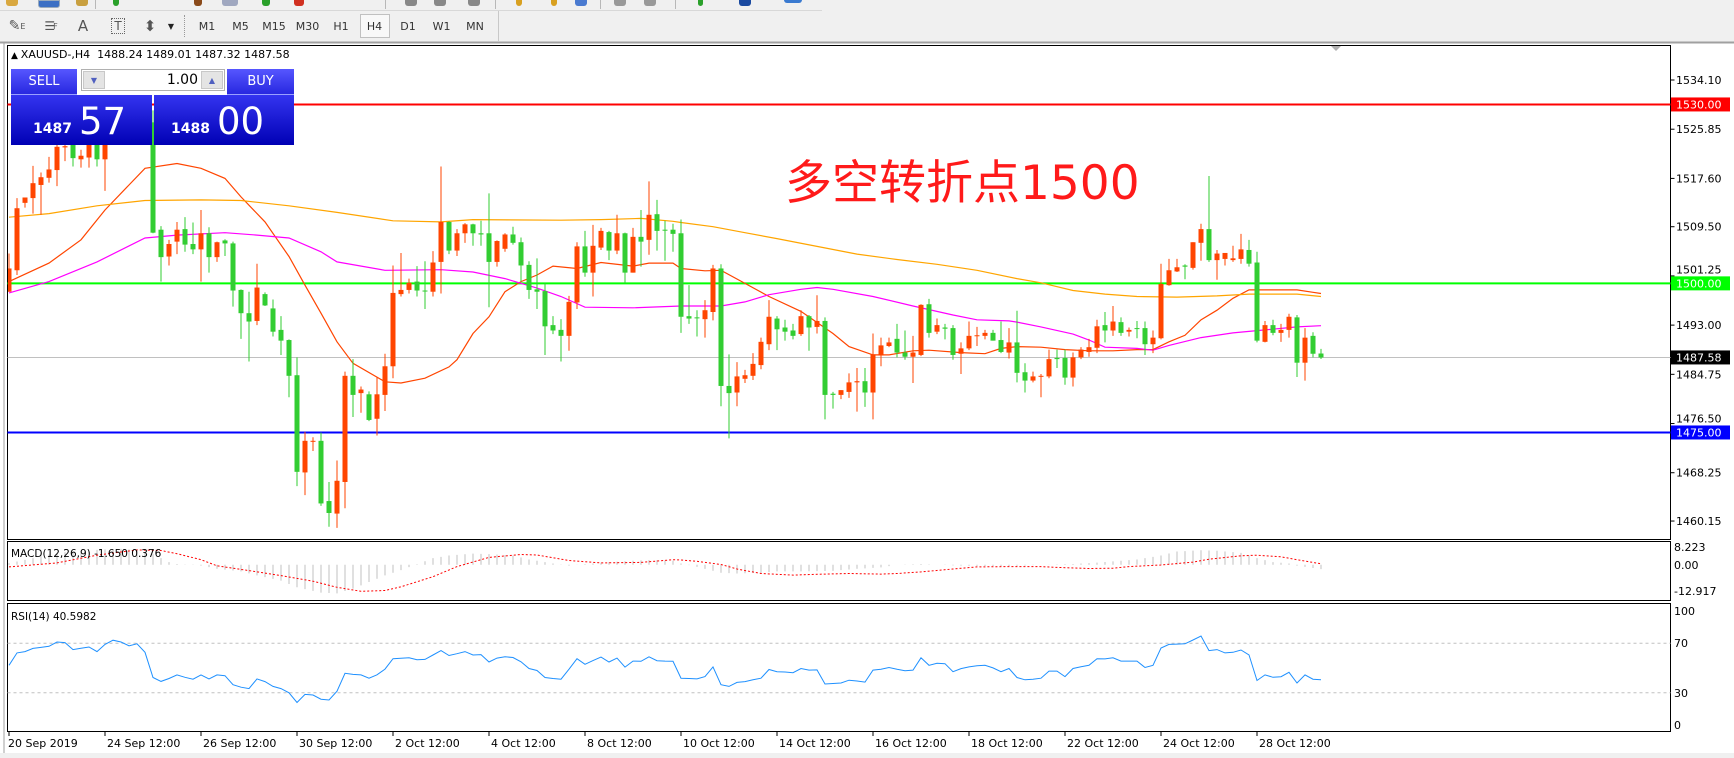  What do you see at coordinates (81, 120) in the screenshot?
I see `sell-price-button: 1487 57` at bounding box center [81, 120].